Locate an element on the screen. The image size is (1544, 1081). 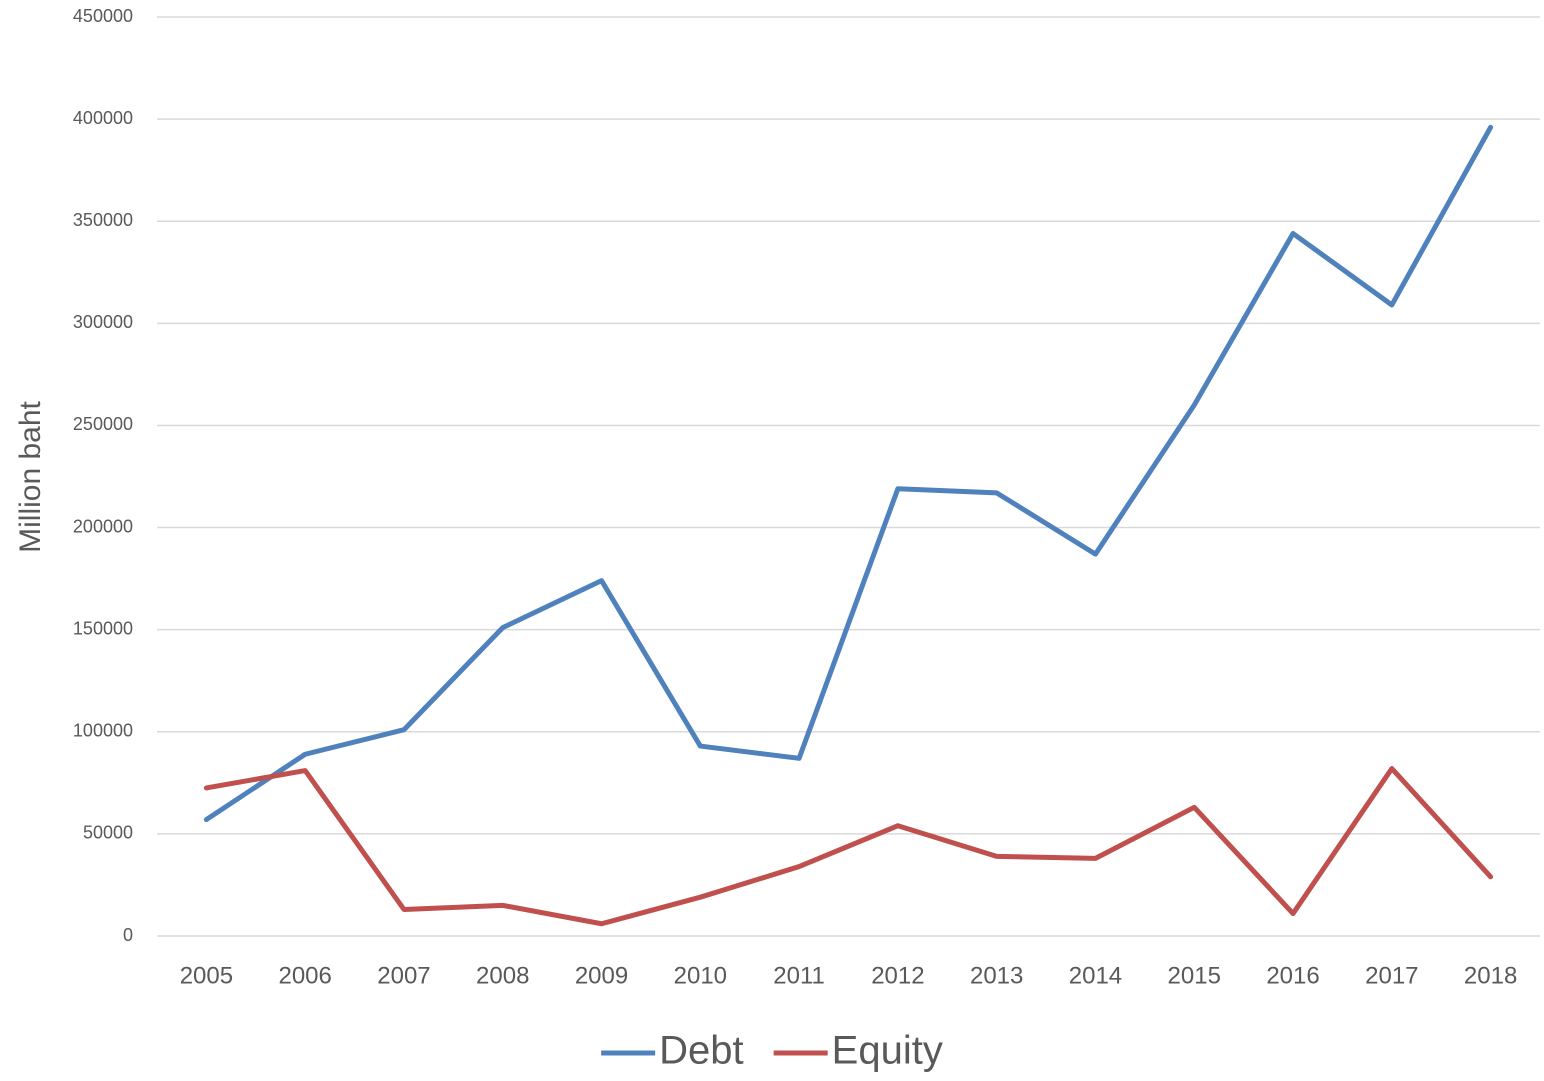
y-tick-label: 350000 is located at coordinates (103, 220).